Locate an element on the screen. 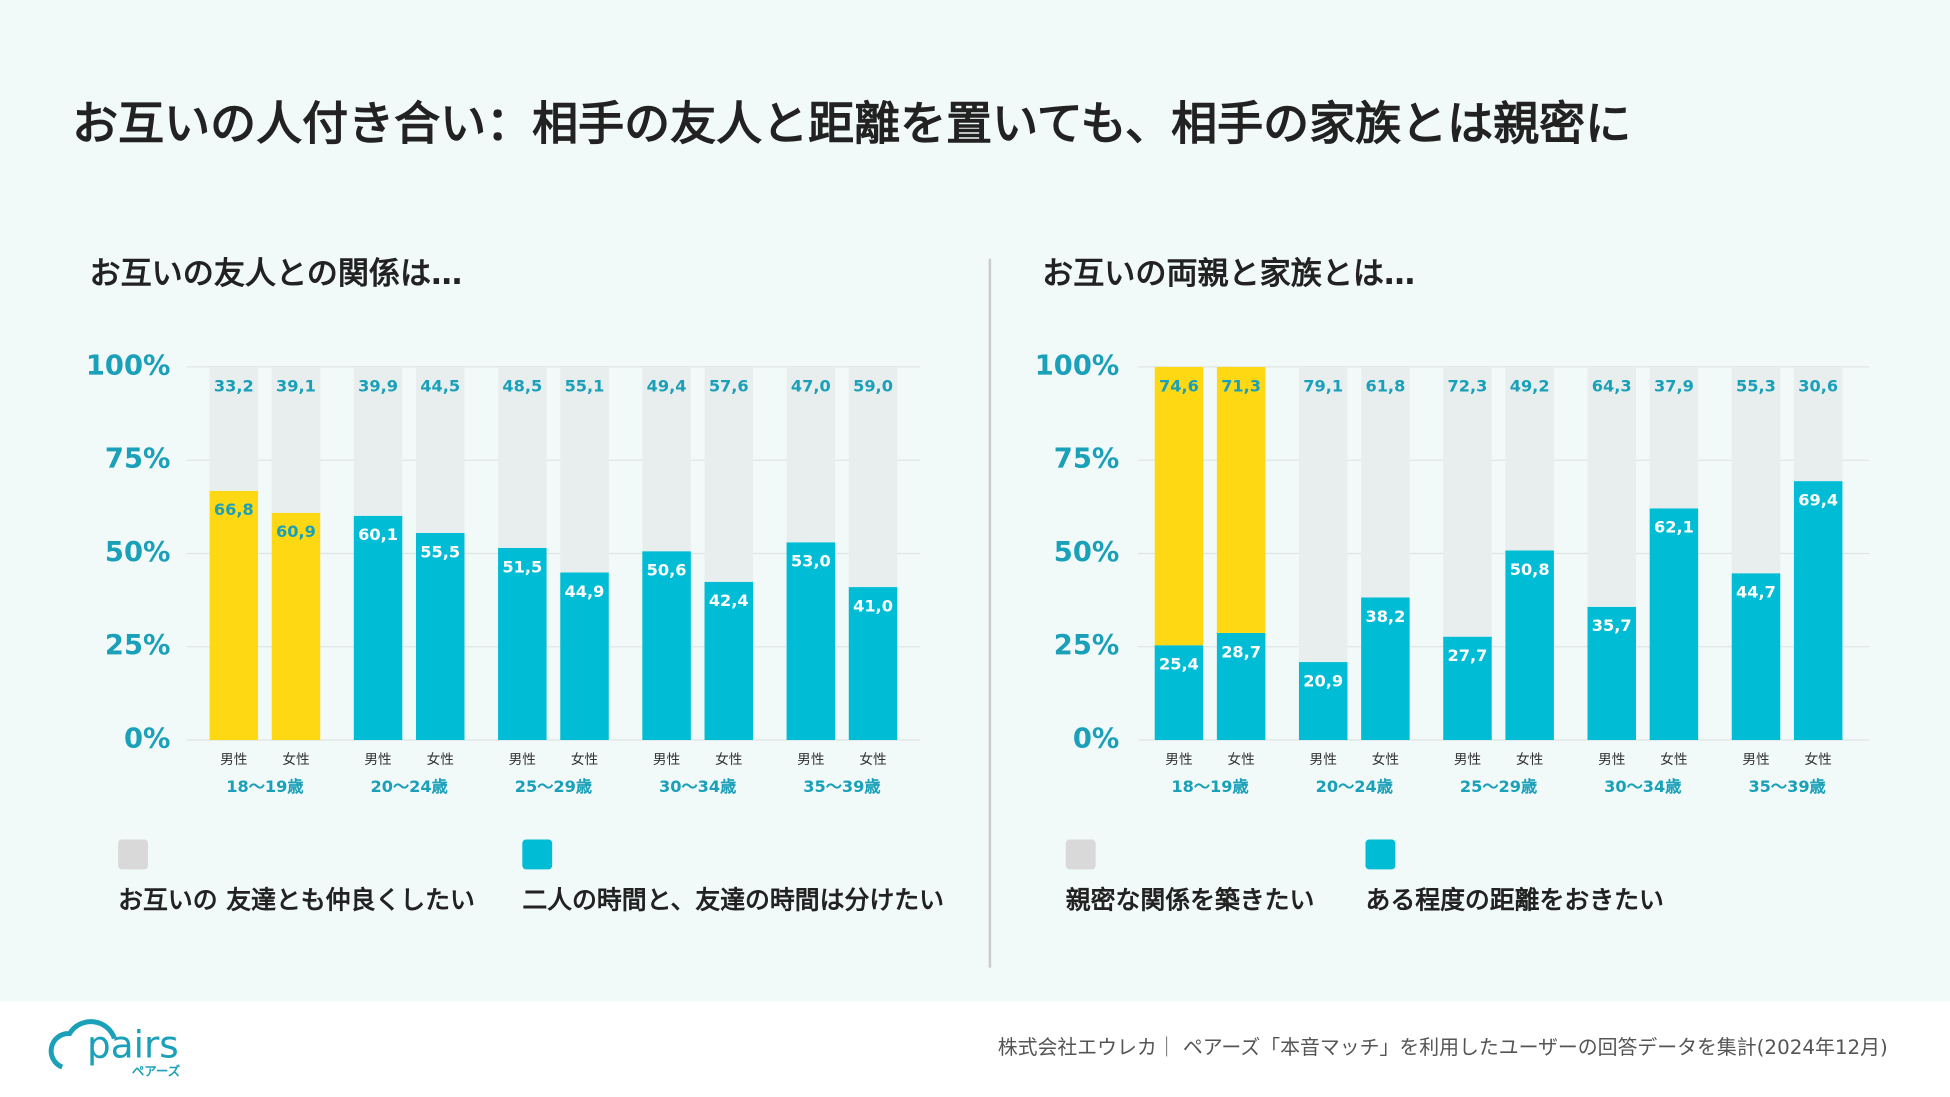 This screenshot has height=1097, width=1950. value-label: 38,2 is located at coordinates (1385, 616).